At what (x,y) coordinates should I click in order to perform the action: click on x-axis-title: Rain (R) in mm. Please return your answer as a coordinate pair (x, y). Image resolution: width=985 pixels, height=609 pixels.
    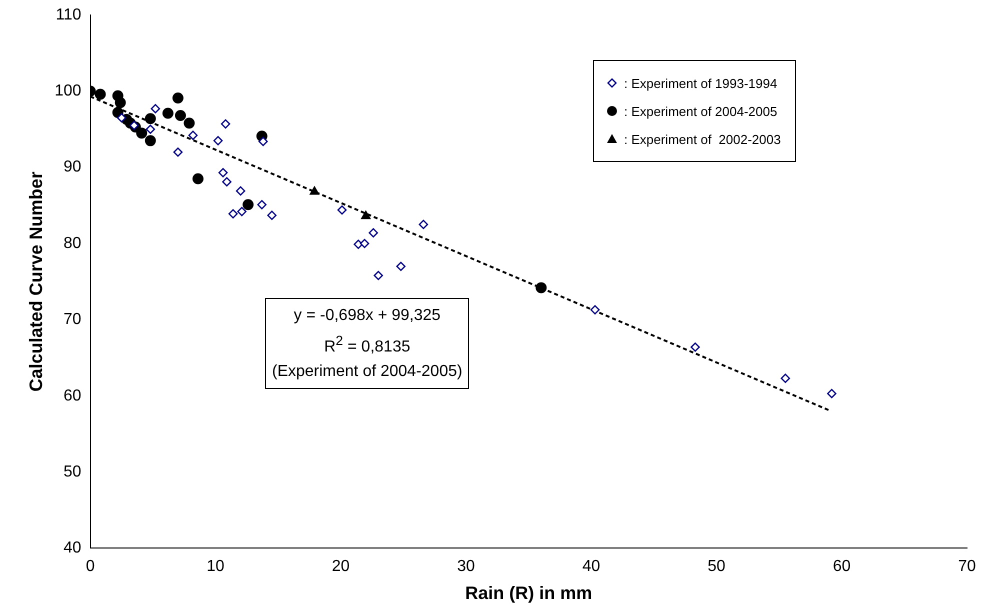
    Looking at the image, I should click on (528, 593).